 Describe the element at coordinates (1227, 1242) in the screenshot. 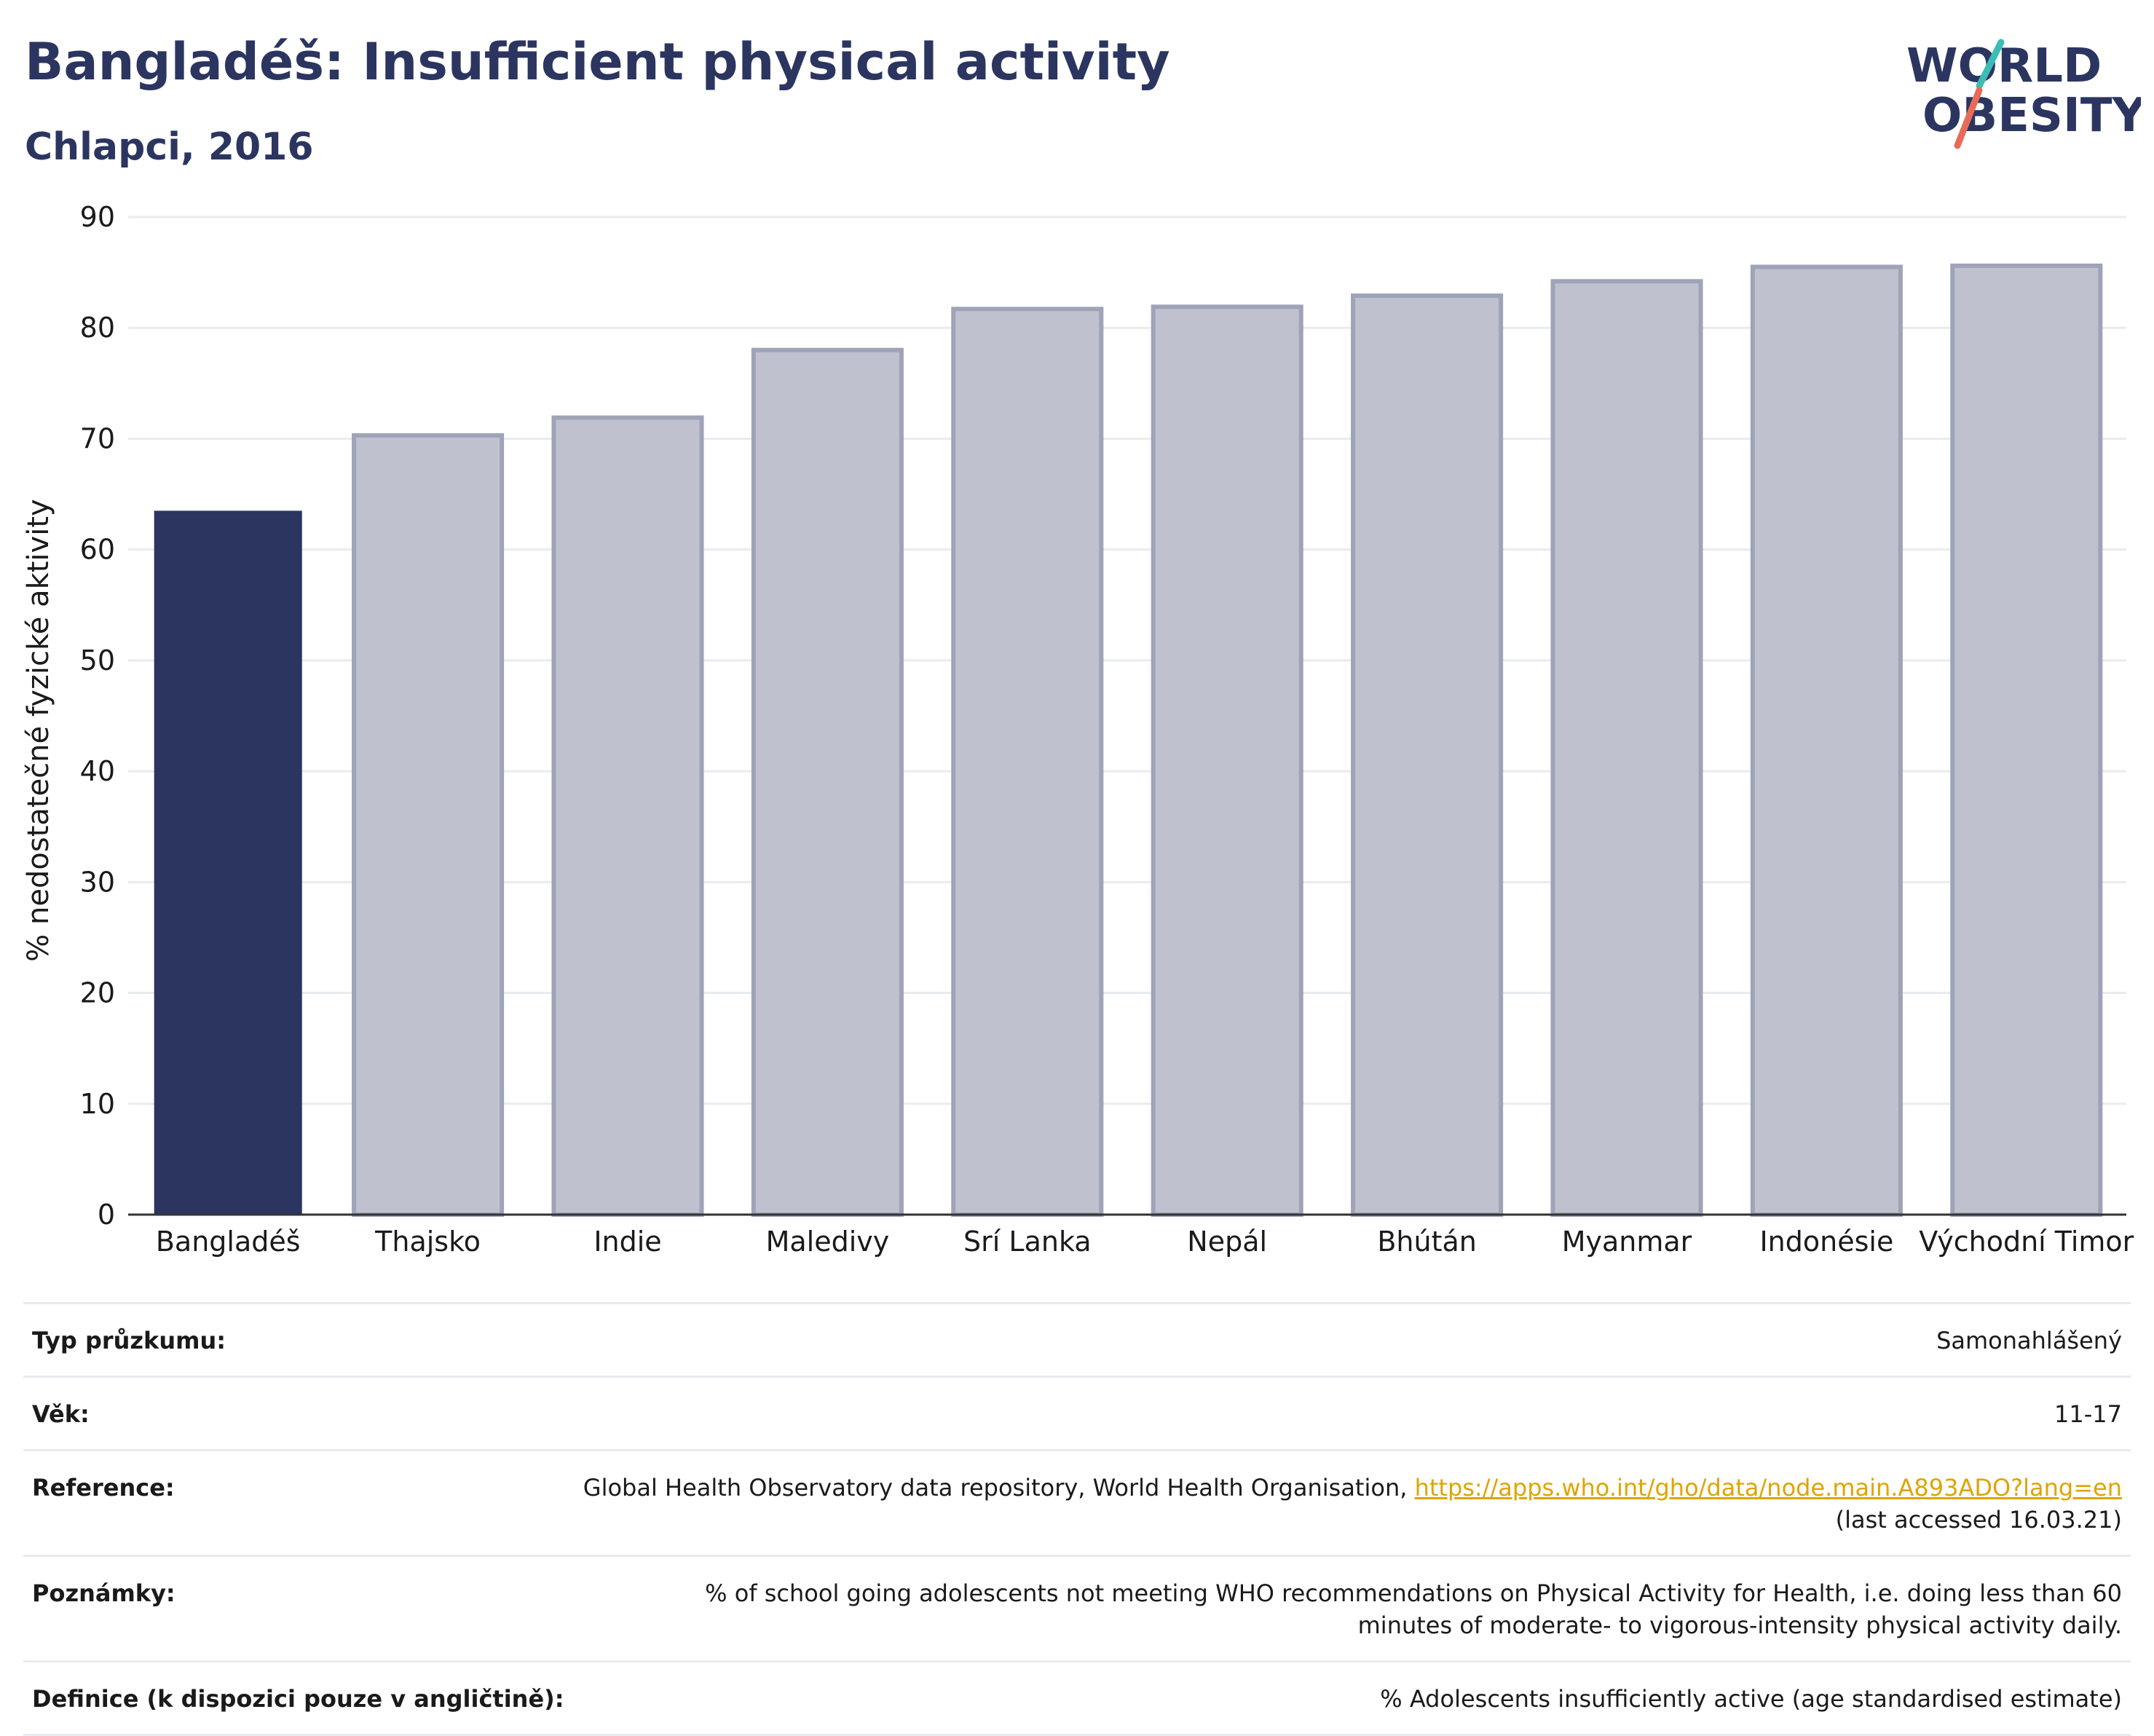

I see `x-tick-label: Nepál` at that location.